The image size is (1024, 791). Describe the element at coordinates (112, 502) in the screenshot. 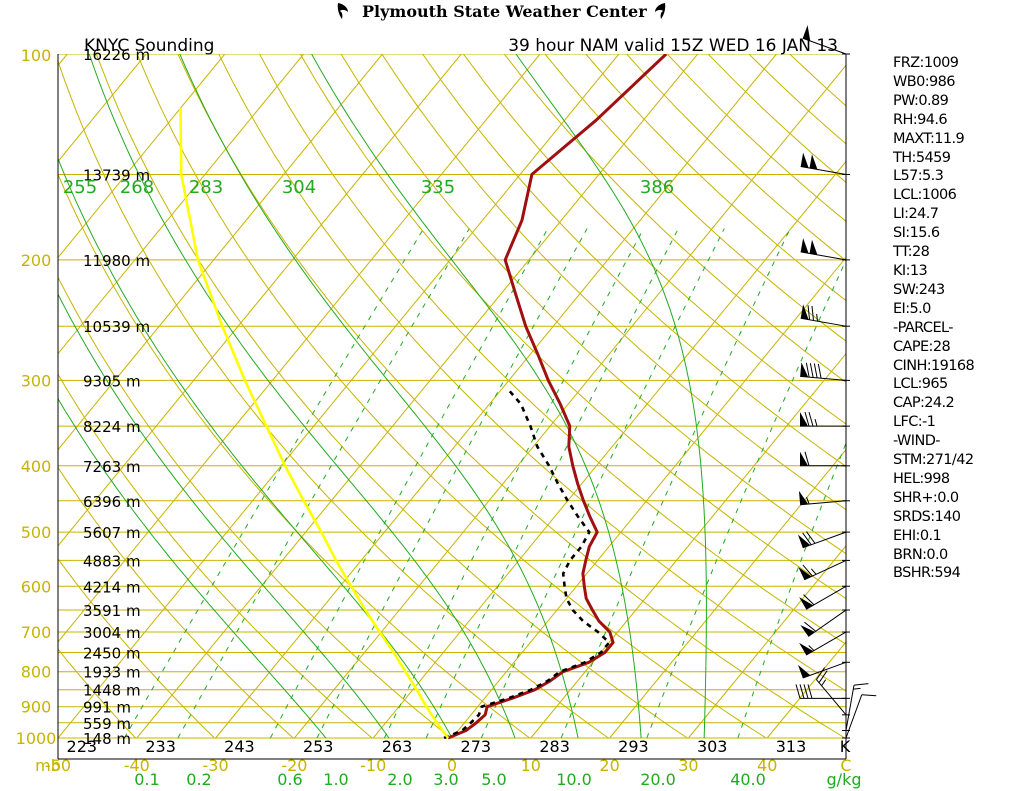

I see `height-label: 6396 m` at that location.